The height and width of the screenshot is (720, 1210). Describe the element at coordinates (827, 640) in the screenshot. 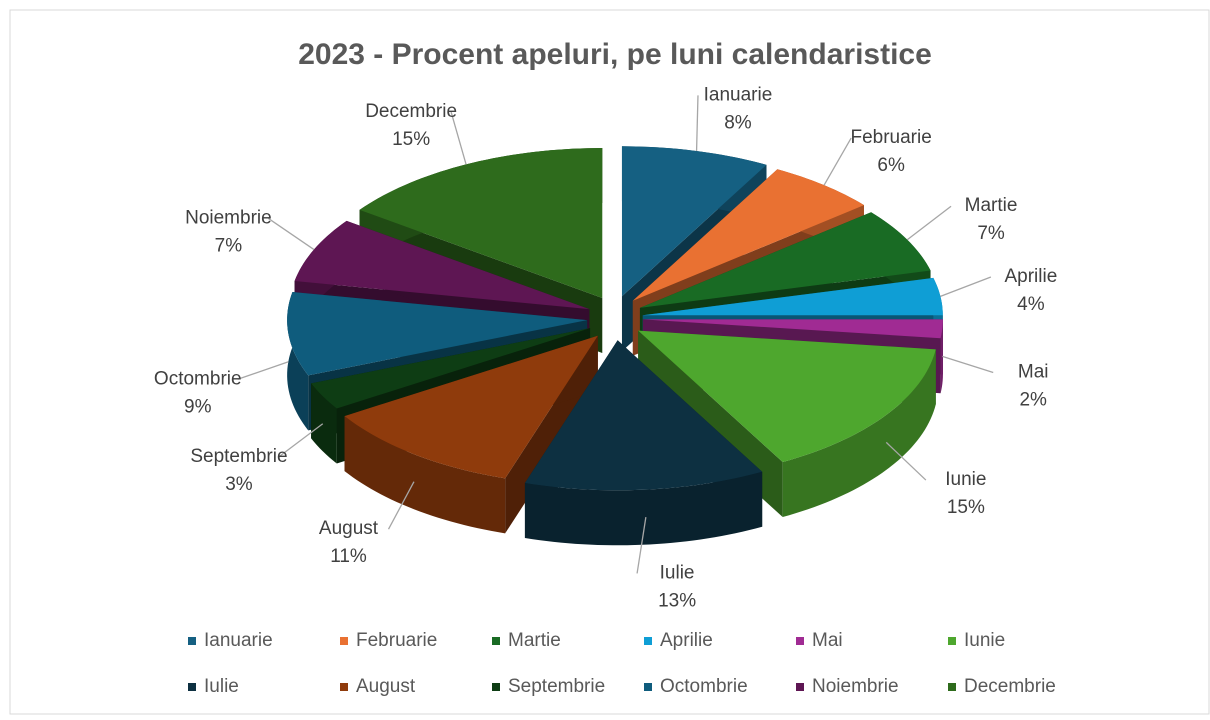

I see `legend-label: Mai` at that location.